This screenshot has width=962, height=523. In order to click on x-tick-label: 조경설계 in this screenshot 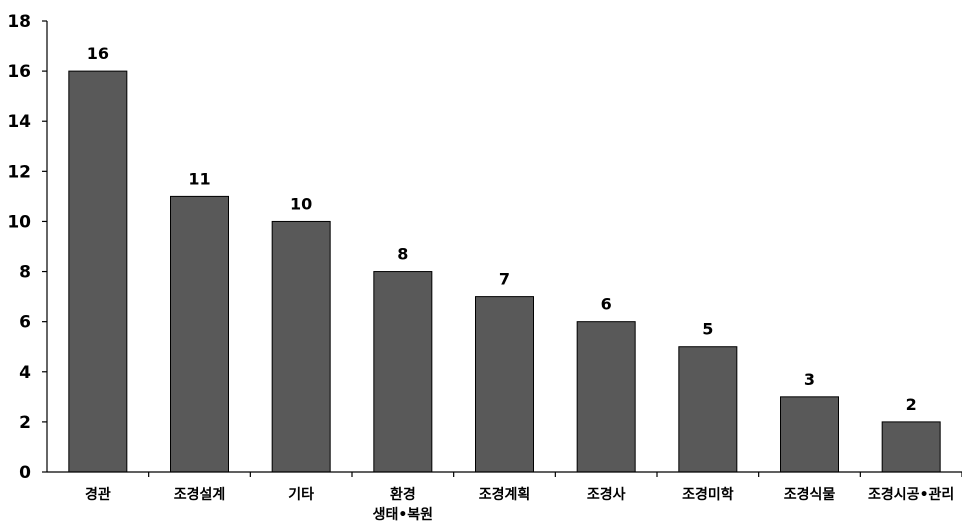, I will do `click(200, 494)`.